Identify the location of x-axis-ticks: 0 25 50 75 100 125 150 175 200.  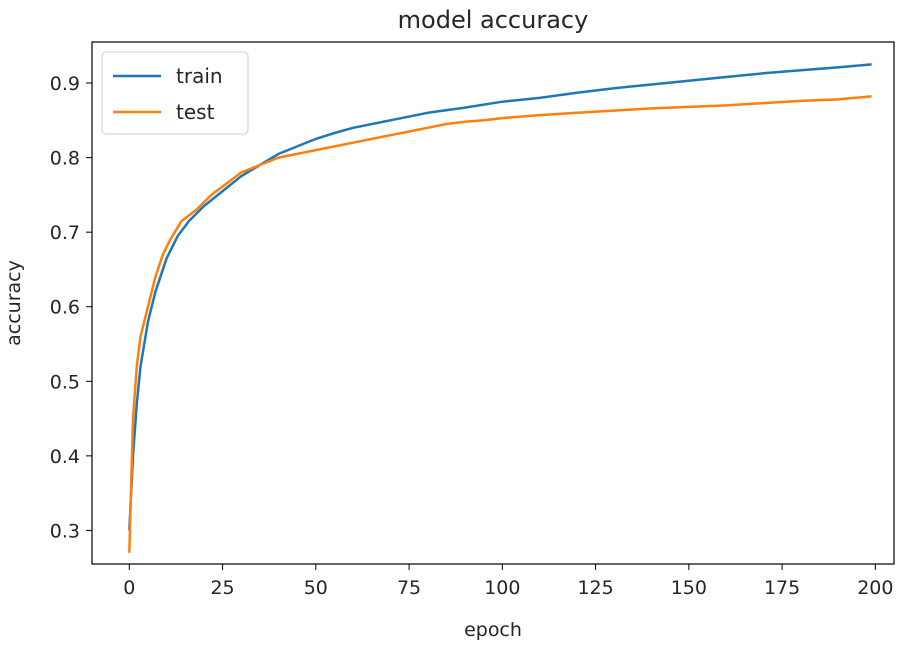
(508, 581).